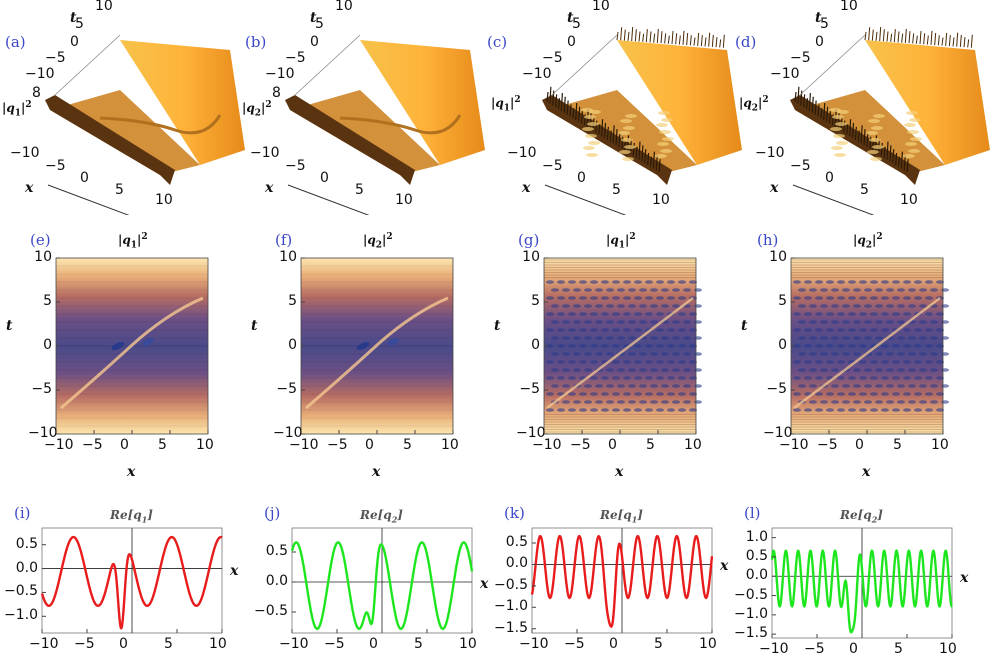 This screenshot has width=998, height=667. Describe the element at coordinates (370, 107) in the screenshot. I see `surface-panel-b: (b) t 10 5 0 −5 −10 |q2|2 8 −10 −5 0 5 10 x` at that location.